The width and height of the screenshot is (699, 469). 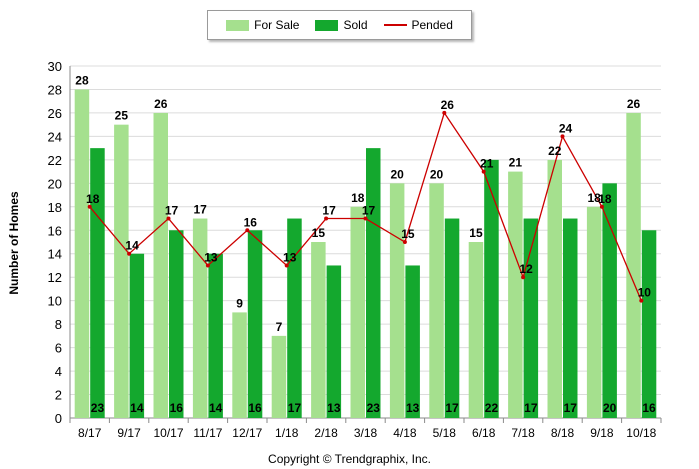 I want to click on x-tick-label-1-18: 1/18, so click(x=287, y=433).